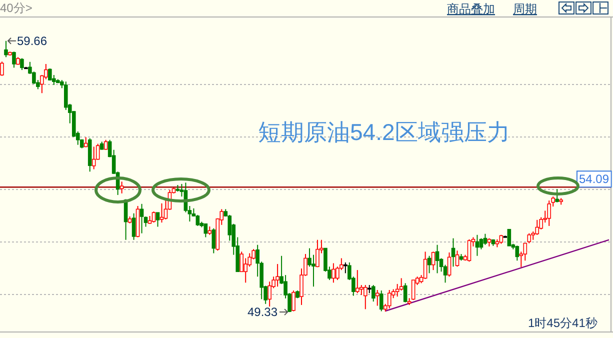 The image size is (613, 338). What do you see at coordinates (594, 179) in the screenshot?
I see `ref-label: 54.09` at bounding box center [594, 179].